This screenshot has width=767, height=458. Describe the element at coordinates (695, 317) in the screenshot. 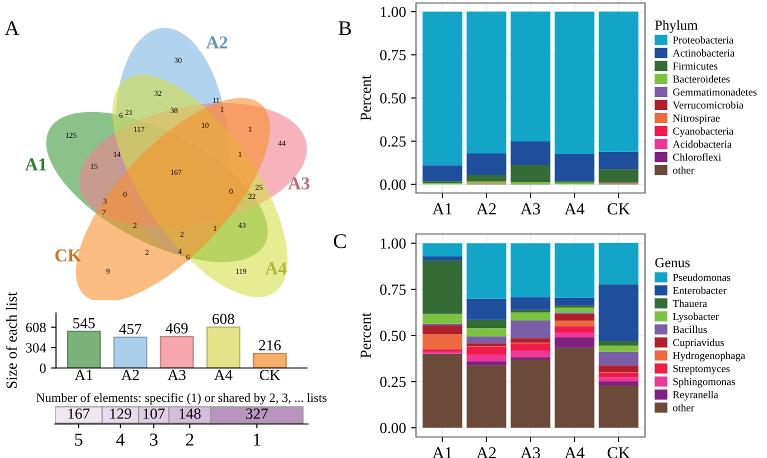

I see `text: Lysobacter` at that location.